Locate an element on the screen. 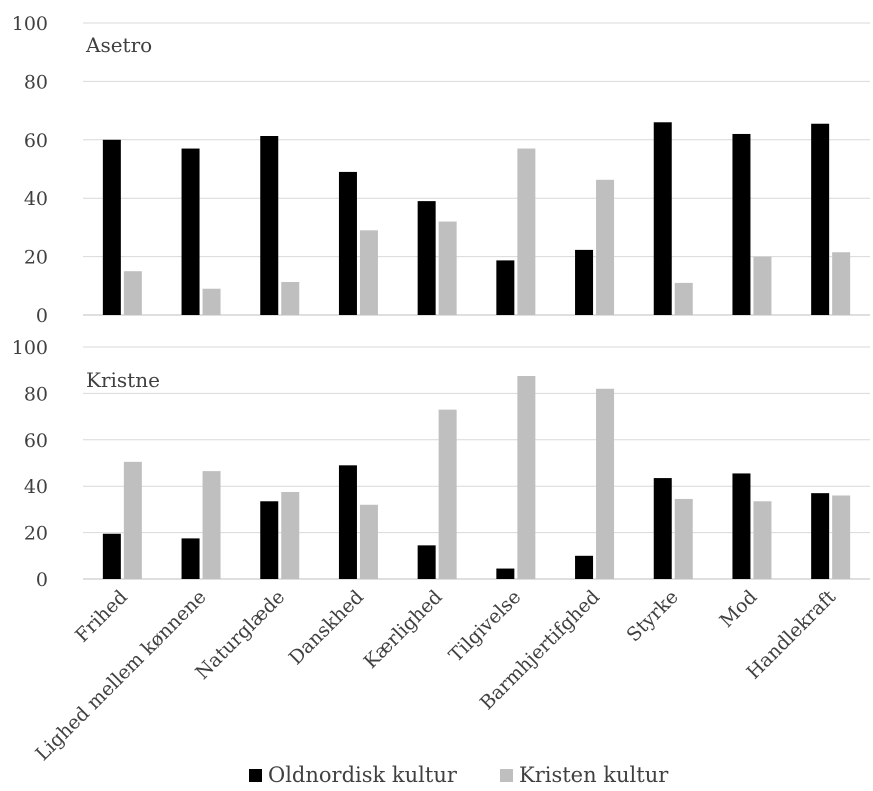 The image size is (873, 791). x-tick-label: Lighed mellem kønnene is located at coordinates (120, 675).